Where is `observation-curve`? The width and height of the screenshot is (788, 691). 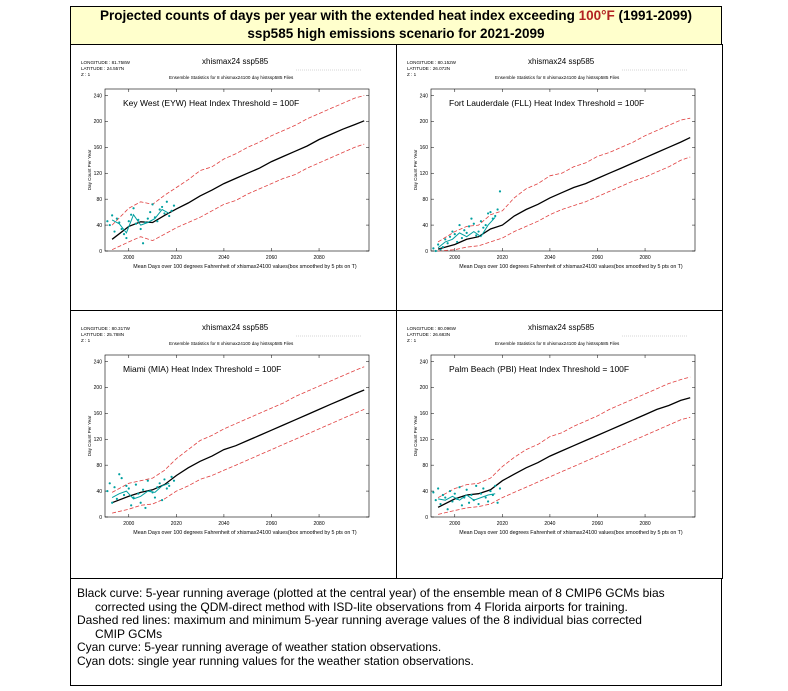 observation-curve is located at coordinates (467, 497).